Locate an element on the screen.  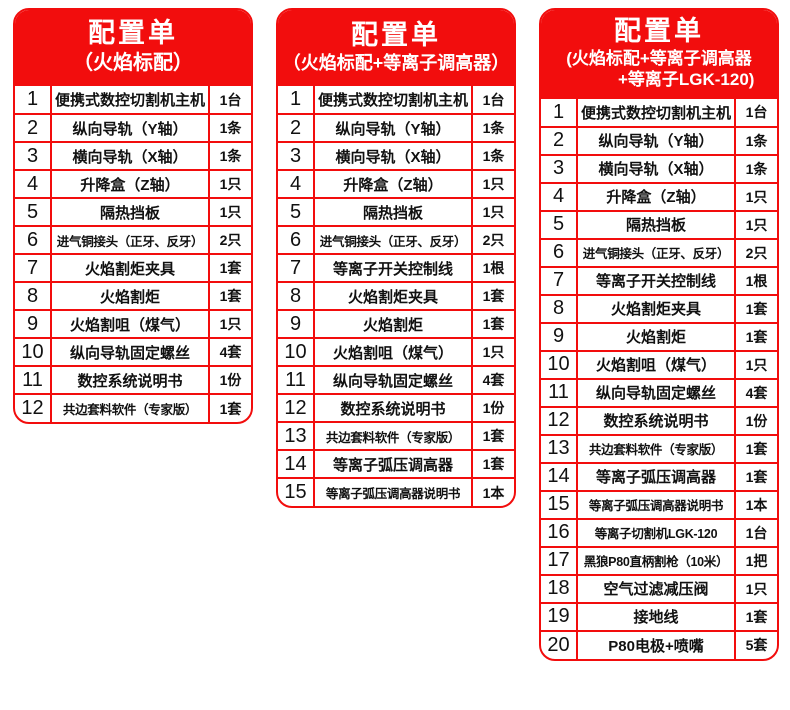
table-subtitle-line: (火焰标配+等离子调高器 is located at coordinates (659, 59).